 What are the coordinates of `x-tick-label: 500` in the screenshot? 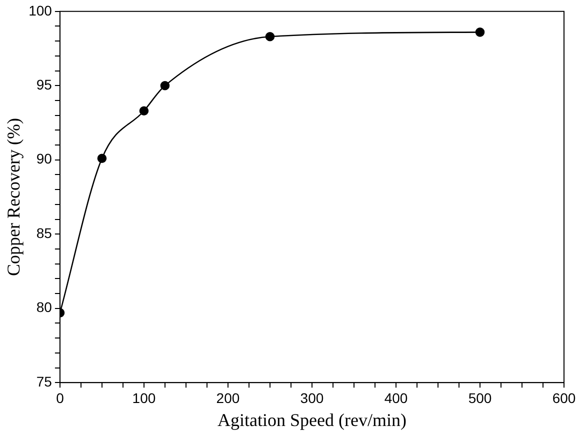 It's located at (480, 398).